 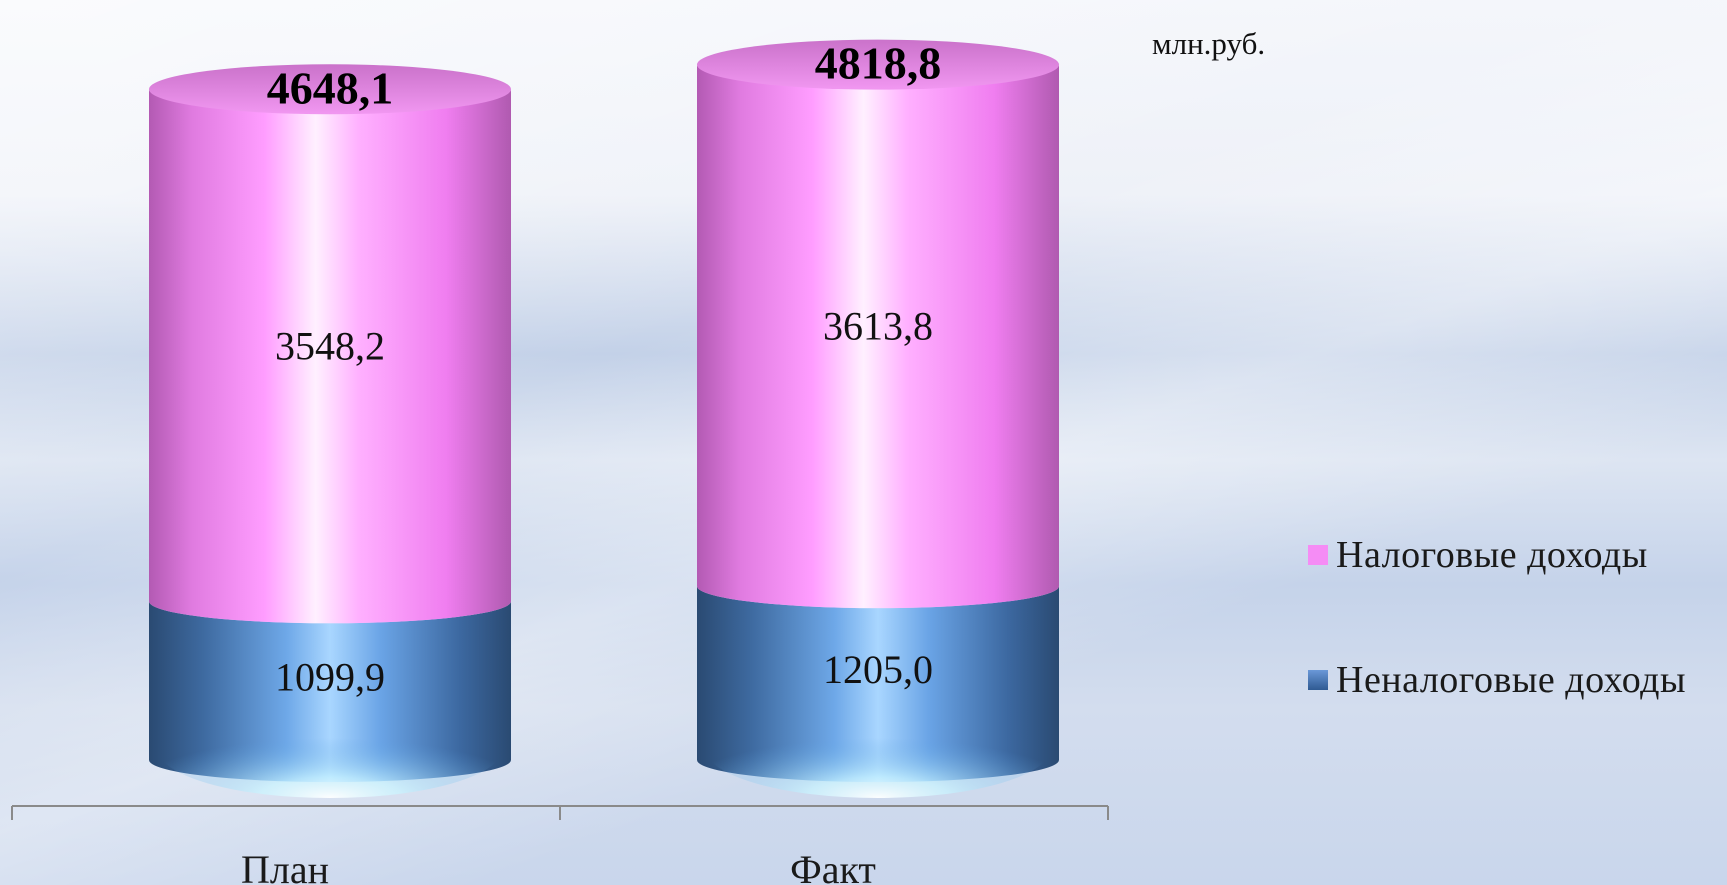 I want to click on legend-item-tax: Налоговые доходы, so click(x=1497, y=555).